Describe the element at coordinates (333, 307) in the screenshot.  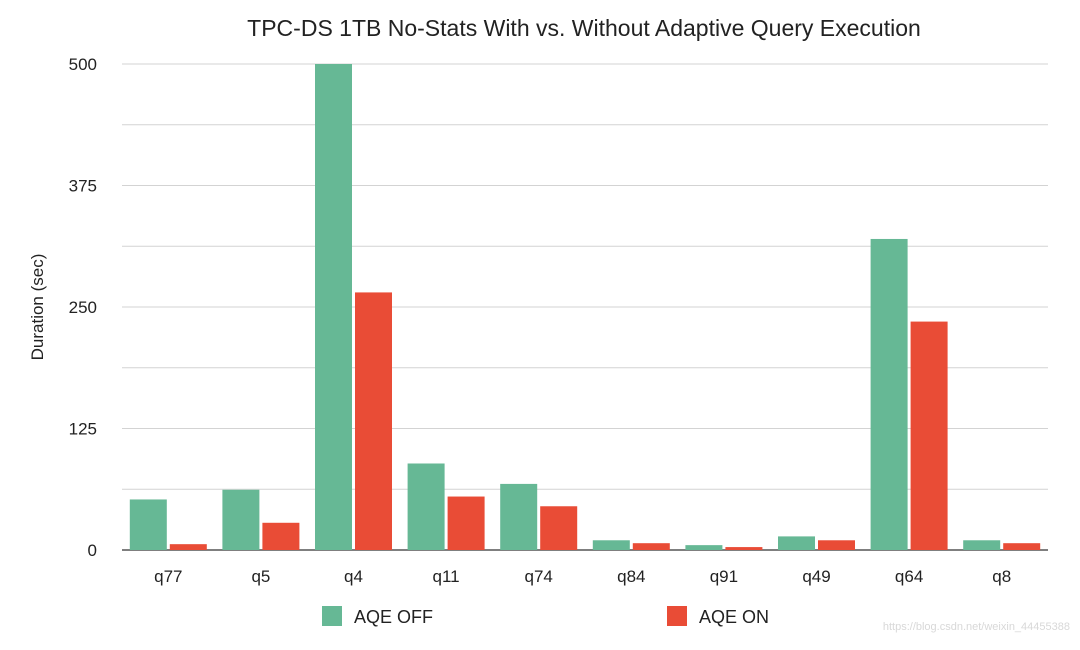
I see `bar-q4-aqe-off` at that location.